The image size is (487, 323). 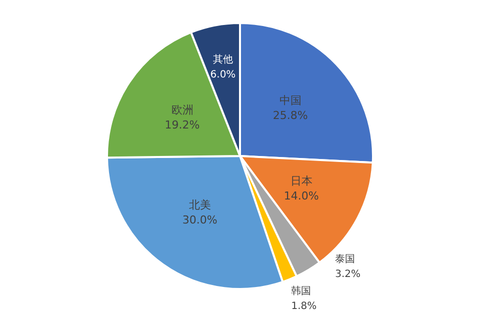 I want to click on slice-label: 韩国, so click(x=301, y=291).